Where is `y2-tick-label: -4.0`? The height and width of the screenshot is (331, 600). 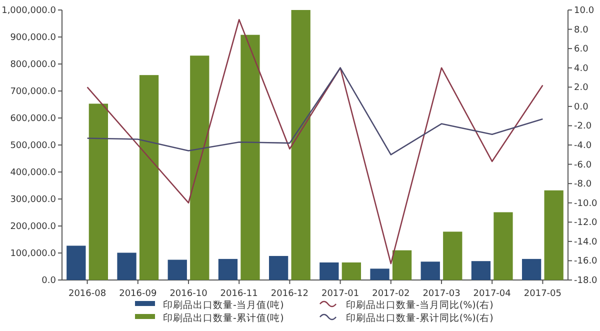 y2-tick-label: -4.0 is located at coordinates (583, 146).